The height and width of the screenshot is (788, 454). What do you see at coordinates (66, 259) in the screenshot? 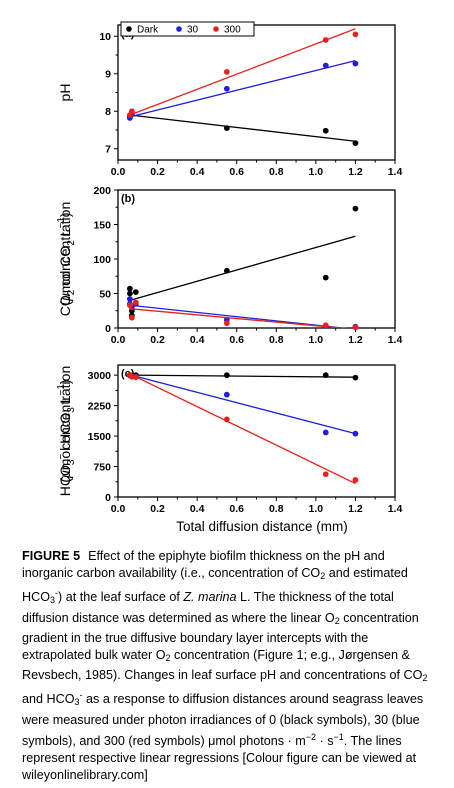
I see `y-axis-label: CO2 concentration(μmol CO2 L−1)` at bounding box center [66, 259].